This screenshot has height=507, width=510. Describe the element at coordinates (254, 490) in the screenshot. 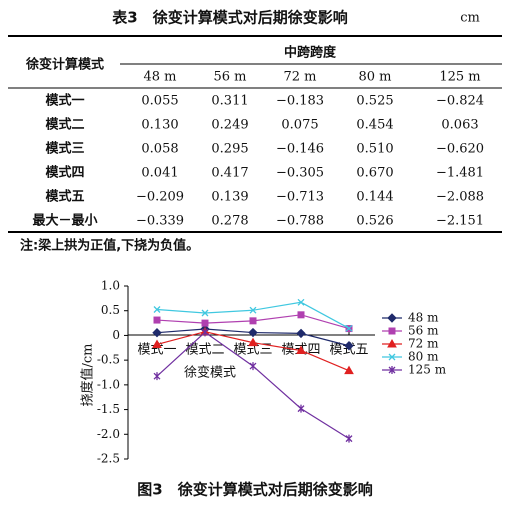

I see `figure-caption: 图3 徐变计算模式对后期徐变影响` at that location.